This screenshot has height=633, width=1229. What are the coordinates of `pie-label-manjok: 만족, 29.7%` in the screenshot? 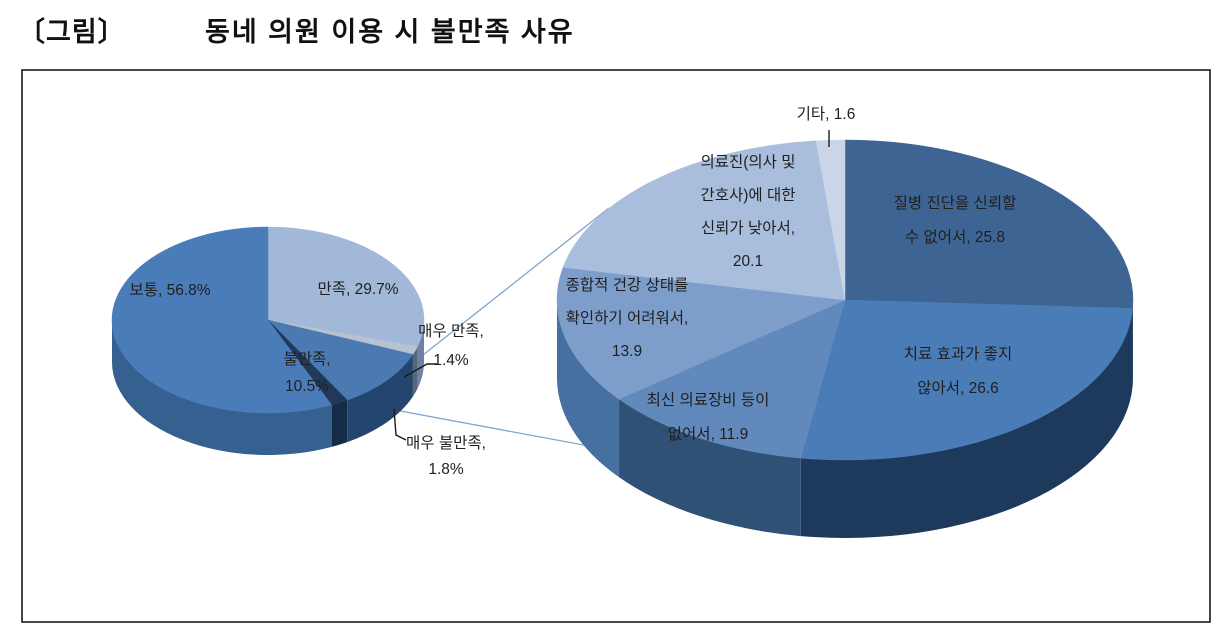 It's located at (357, 289).